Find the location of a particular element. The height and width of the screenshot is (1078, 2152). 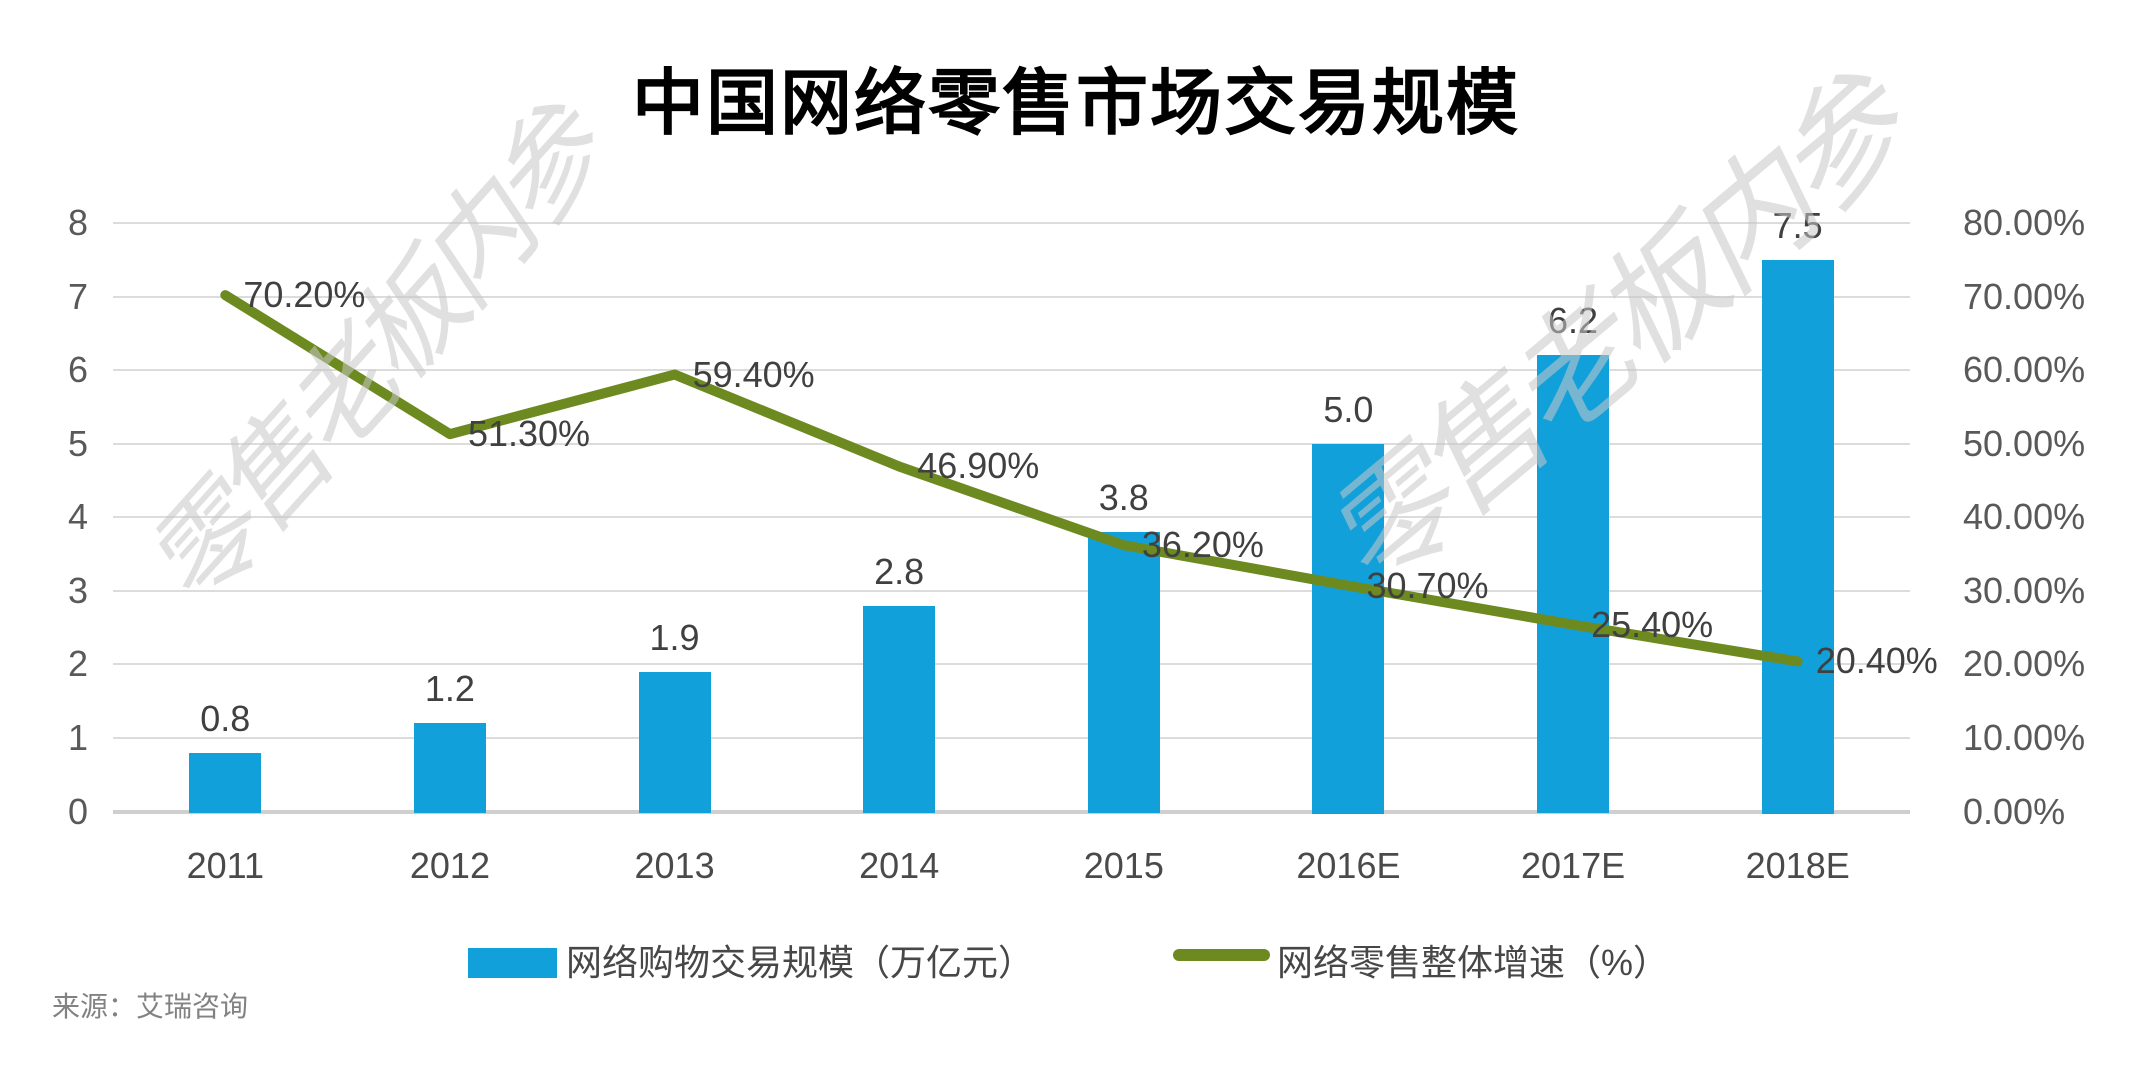

x-axis-label-2015: 2015 is located at coordinates (1123, 865).